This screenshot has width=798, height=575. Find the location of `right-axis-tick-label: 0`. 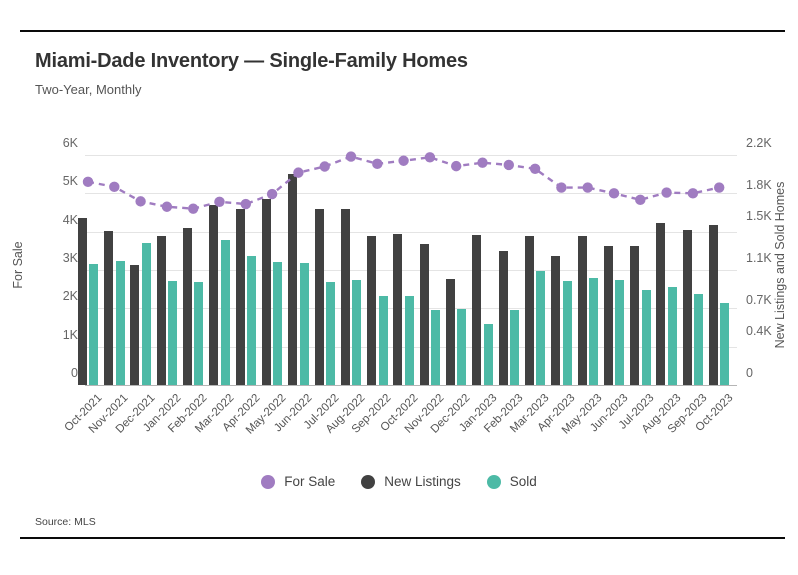

right-axis-tick-label: 0 is located at coordinates (749, 373).